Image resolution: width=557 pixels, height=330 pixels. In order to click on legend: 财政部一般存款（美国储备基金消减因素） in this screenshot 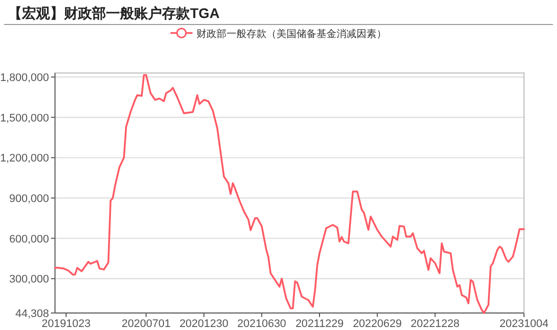, I will do `click(278, 34)`.